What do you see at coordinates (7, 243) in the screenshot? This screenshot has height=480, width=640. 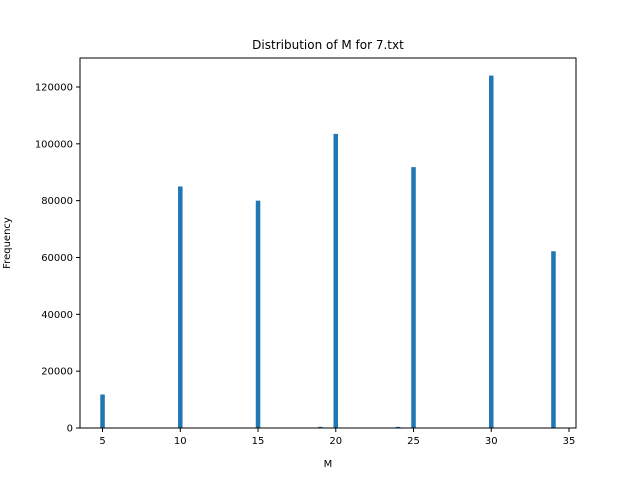 I see `y-axis-label: Frequency` at bounding box center [7, 243].